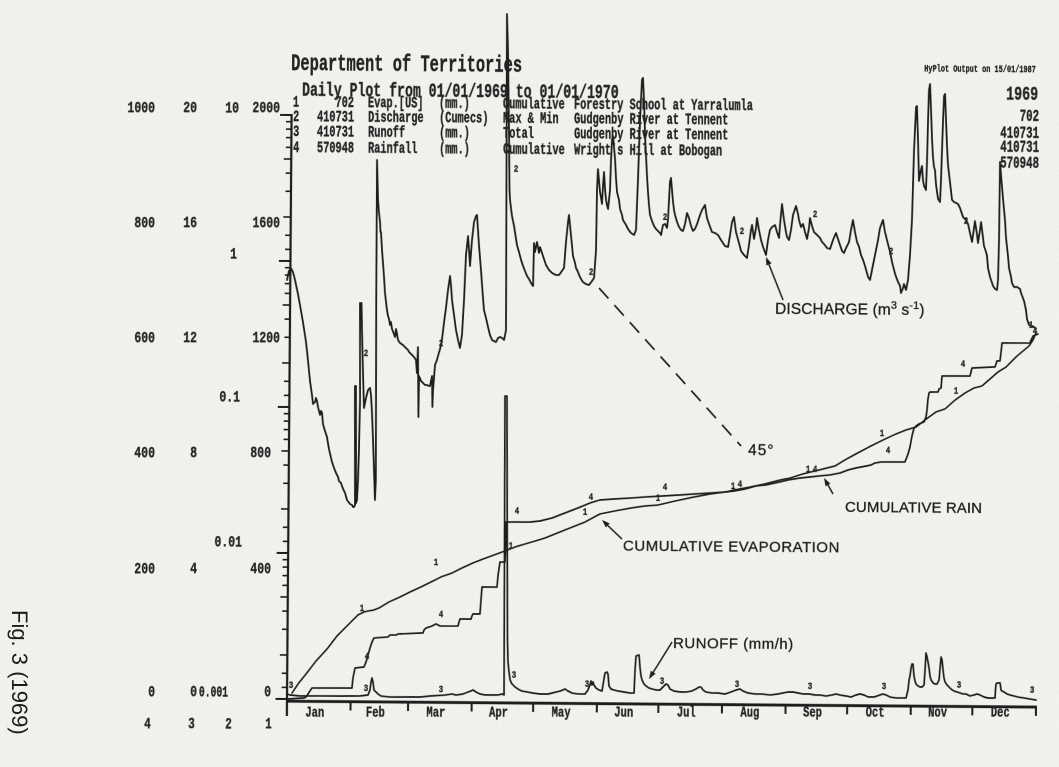  I want to click on svg-text: Fig. 3 (1969), so click(19, 672).